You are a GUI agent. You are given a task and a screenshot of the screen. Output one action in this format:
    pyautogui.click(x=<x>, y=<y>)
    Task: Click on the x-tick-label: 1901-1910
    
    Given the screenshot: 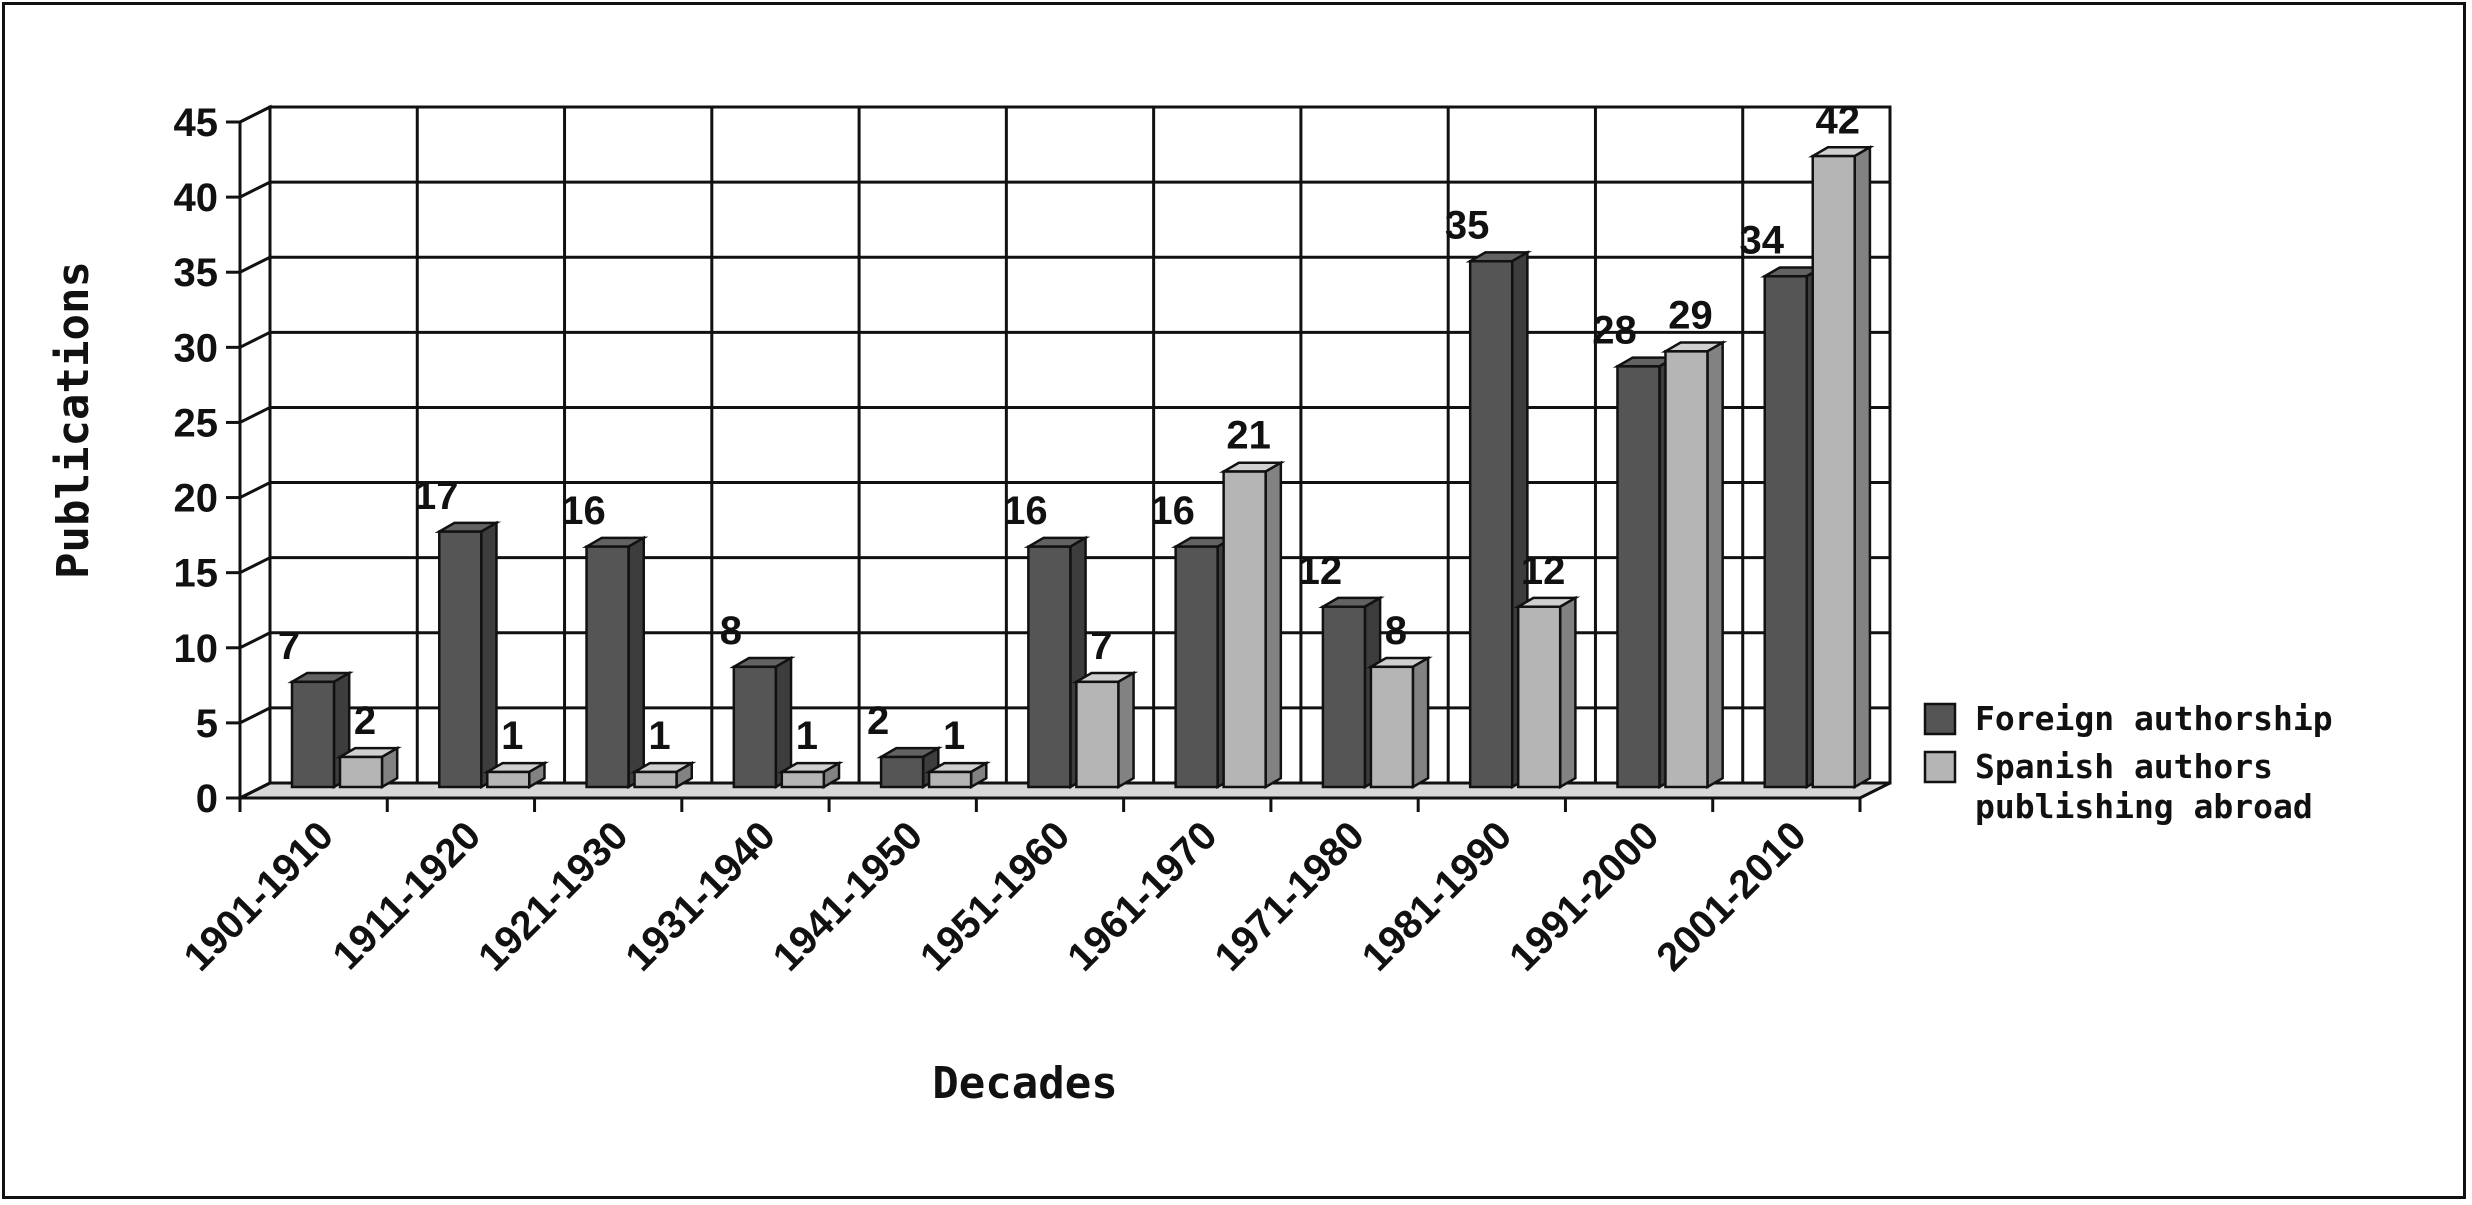 What is the action you would take?
    pyautogui.click(x=259, y=896)
    